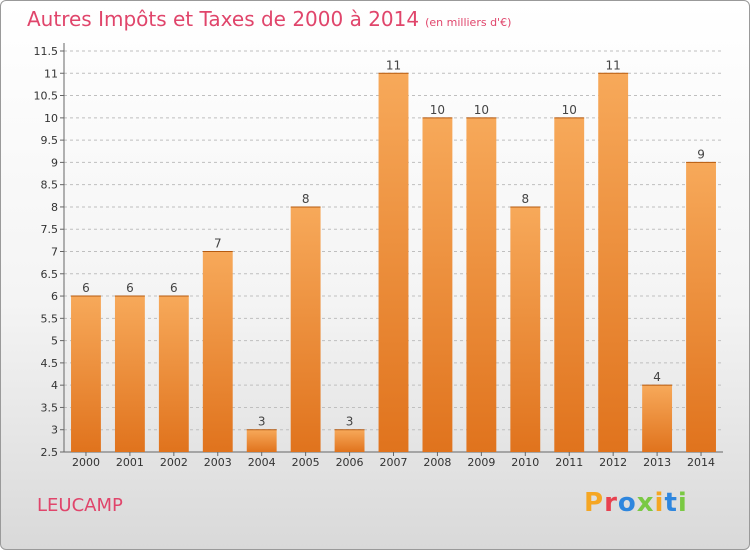 The height and width of the screenshot is (550, 750). I want to click on x-tick-label: 2002, so click(174, 462).